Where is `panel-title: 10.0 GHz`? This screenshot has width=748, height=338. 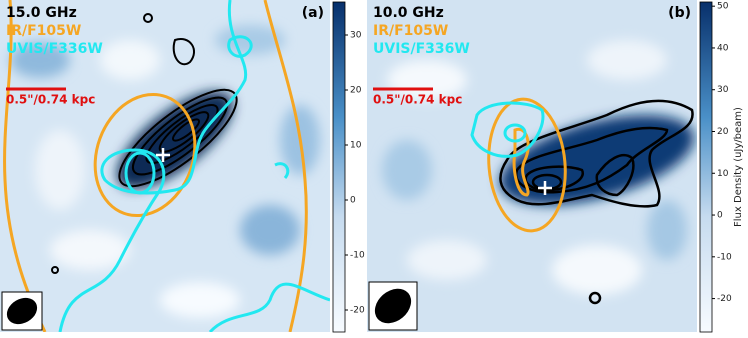 panel-title: 10.0 GHz is located at coordinates (408, 13).